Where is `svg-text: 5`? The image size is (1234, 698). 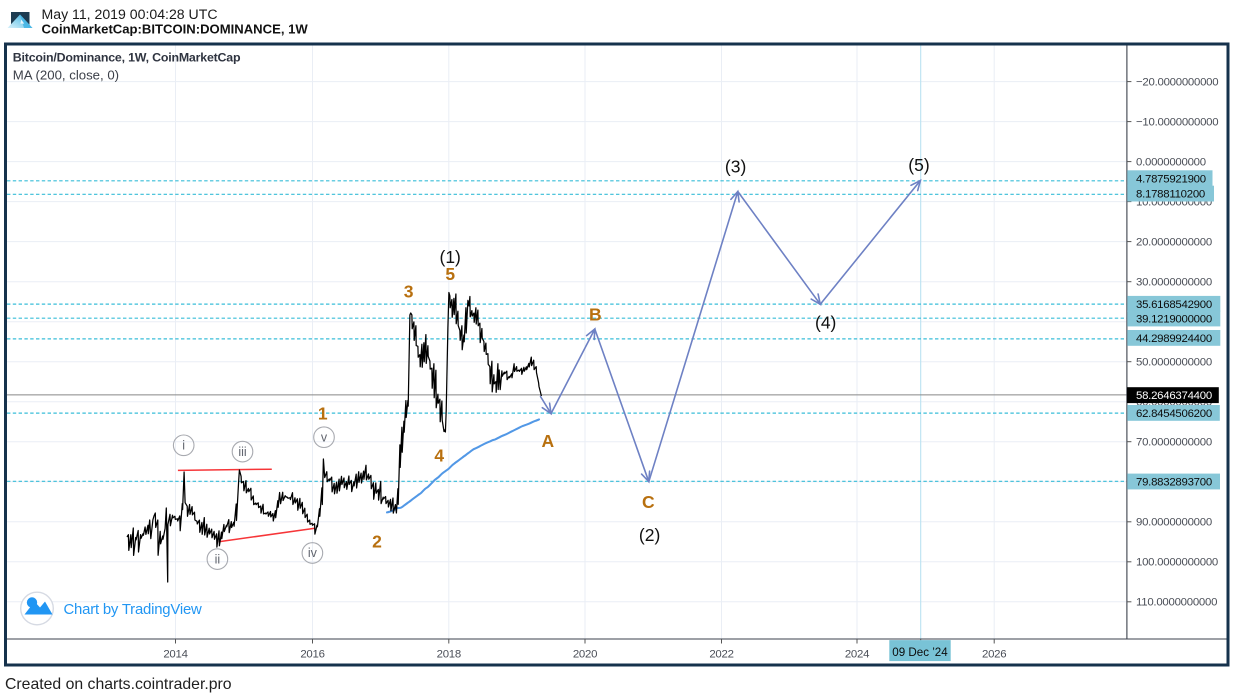 svg-text: 5 is located at coordinates (450, 274).